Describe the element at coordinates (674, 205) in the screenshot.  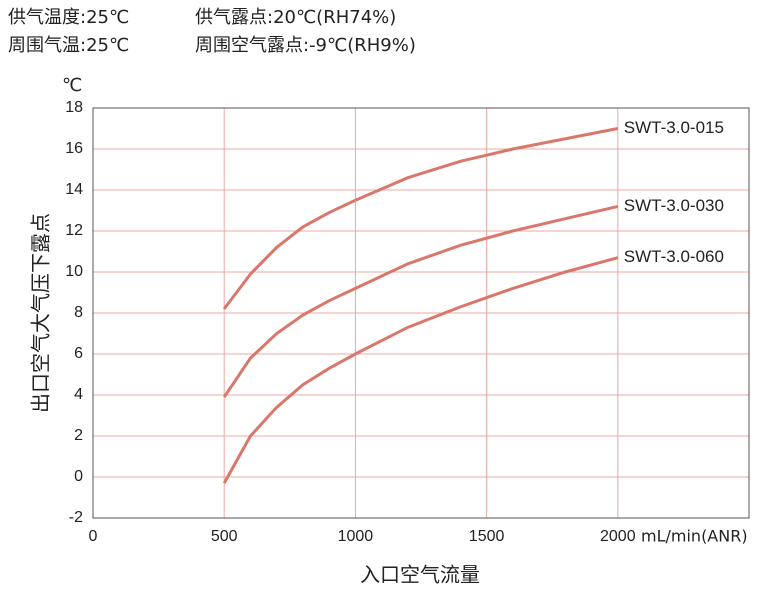
I see `series-label: SWT-3.0-030` at that location.